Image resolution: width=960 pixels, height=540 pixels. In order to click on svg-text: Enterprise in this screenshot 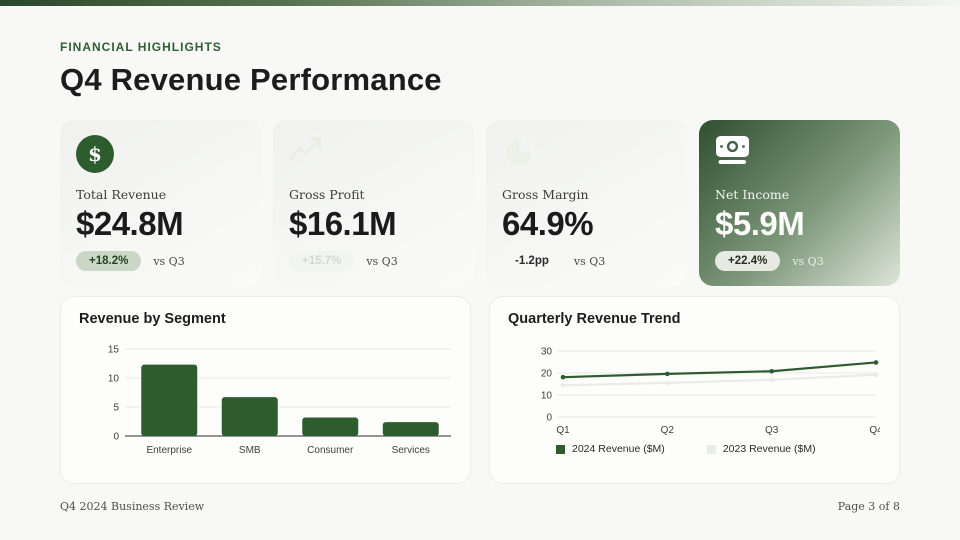, I will do `click(169, 450)`.